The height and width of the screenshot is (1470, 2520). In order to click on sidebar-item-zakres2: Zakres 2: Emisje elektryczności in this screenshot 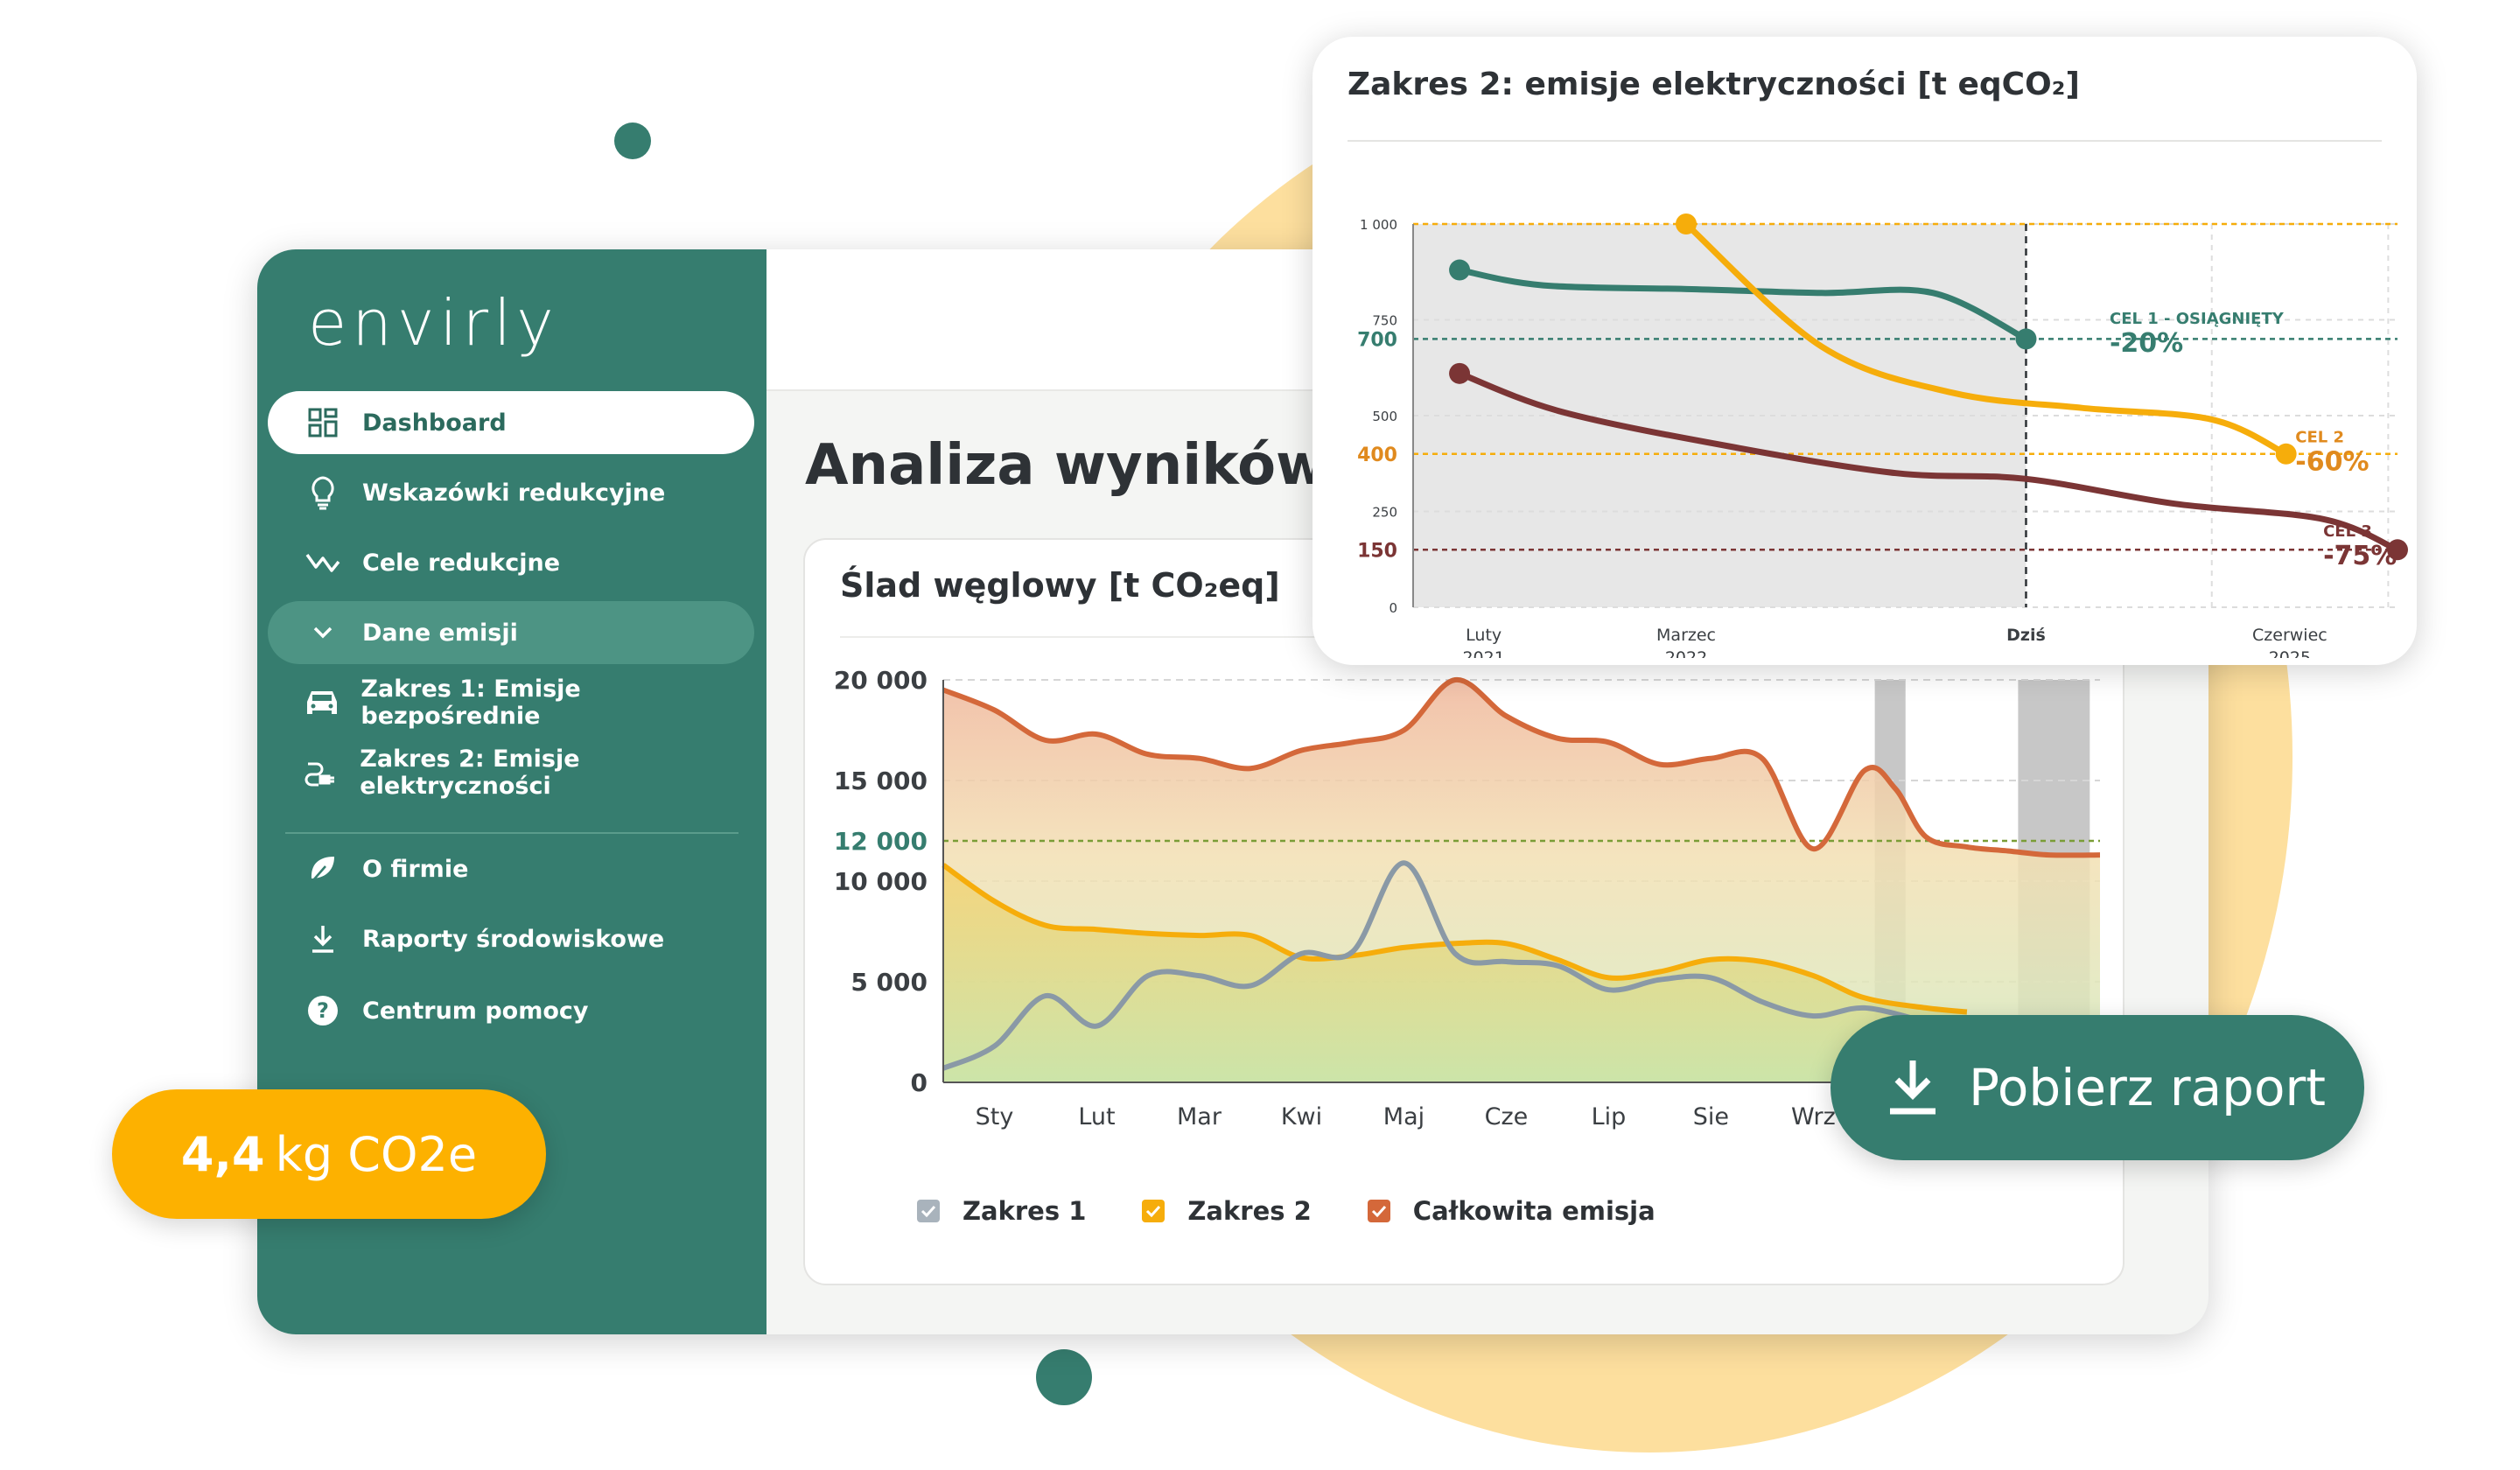, I will do `click(511, 772)`.